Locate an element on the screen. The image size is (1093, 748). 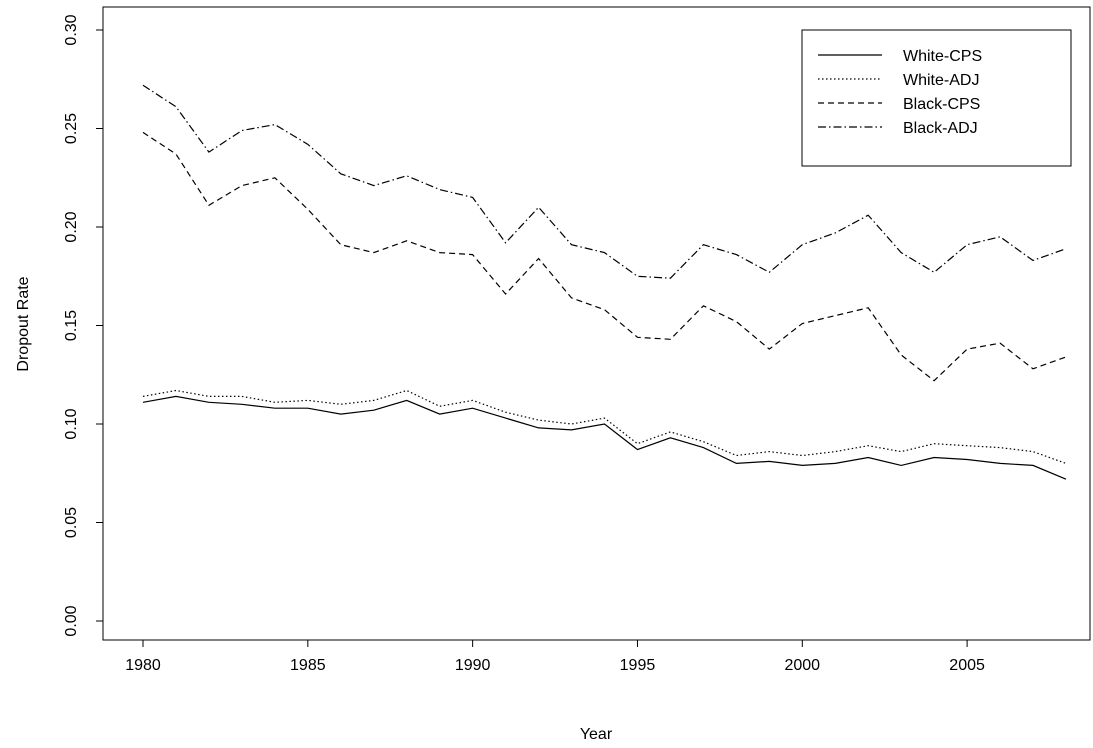
y-tick-label: 0.15 is located at coordinates (71, 325).